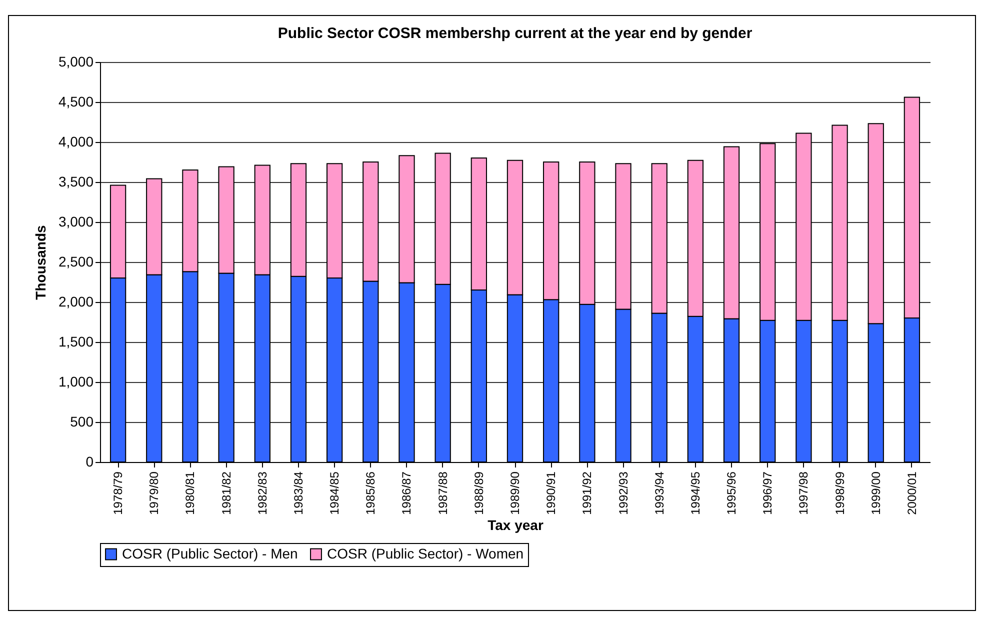 The image size is (984, 623). I want to click on y-tick-label: 4,500, so click(76, 102).